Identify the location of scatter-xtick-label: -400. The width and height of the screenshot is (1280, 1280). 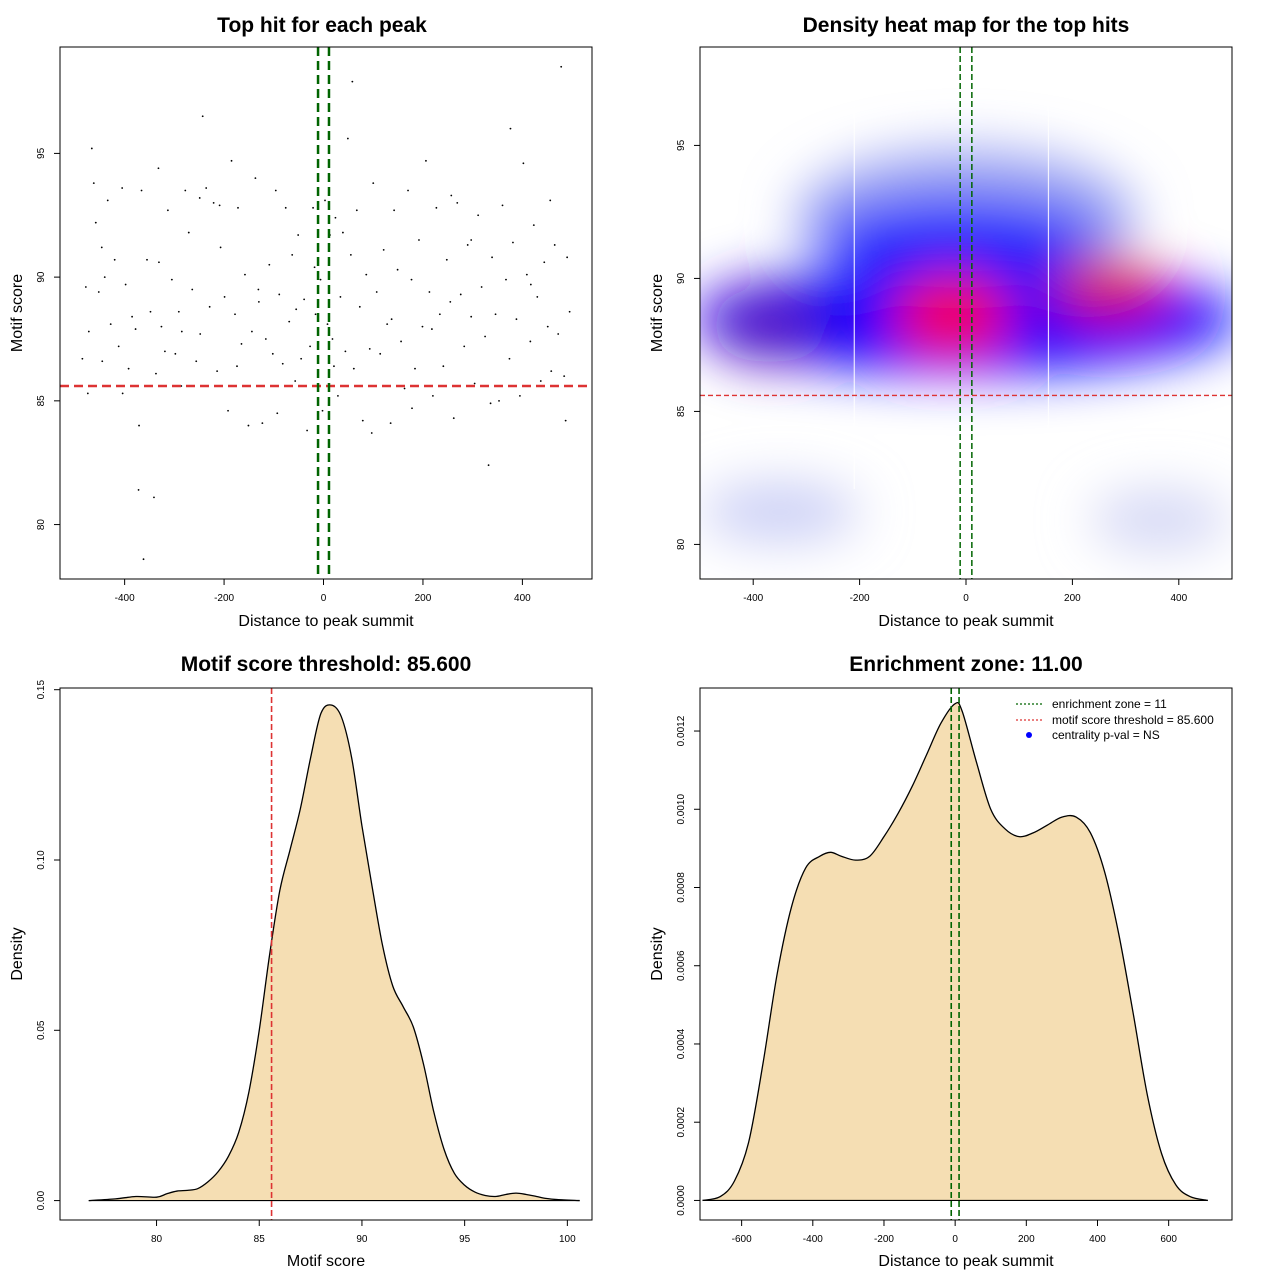
(125, 598).